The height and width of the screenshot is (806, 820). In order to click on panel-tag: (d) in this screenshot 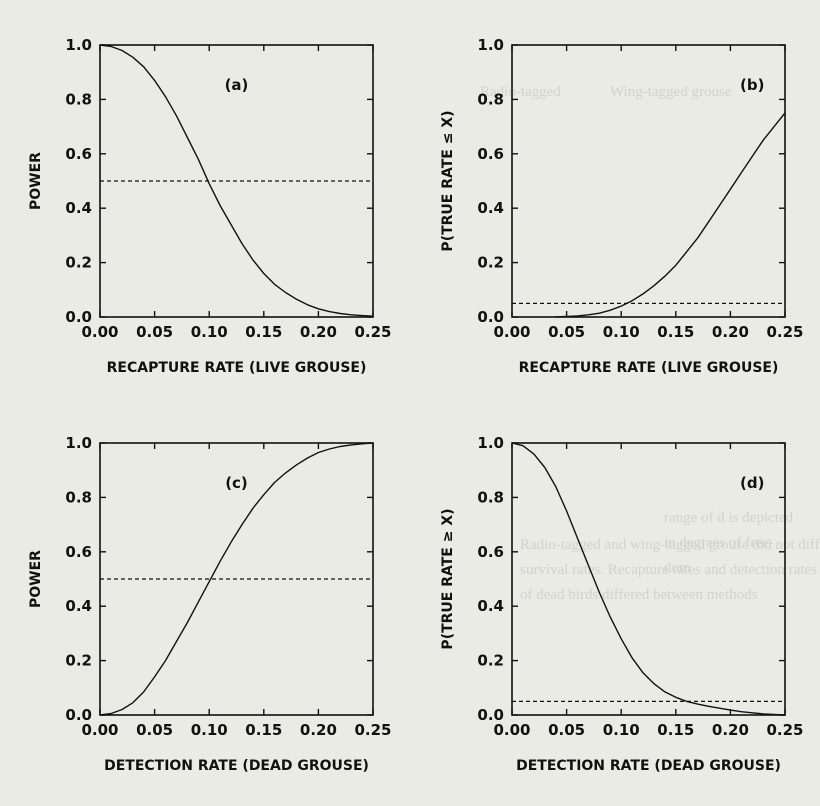, I will do `click(752, 483)`.